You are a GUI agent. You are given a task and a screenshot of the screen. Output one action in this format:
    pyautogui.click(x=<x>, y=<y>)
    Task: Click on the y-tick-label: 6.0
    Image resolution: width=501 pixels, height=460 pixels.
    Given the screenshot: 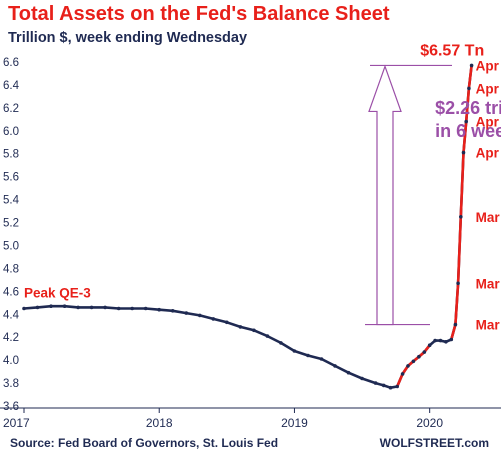 What is the action you would take?
    pyautogui.click(x=11, y=132)
    